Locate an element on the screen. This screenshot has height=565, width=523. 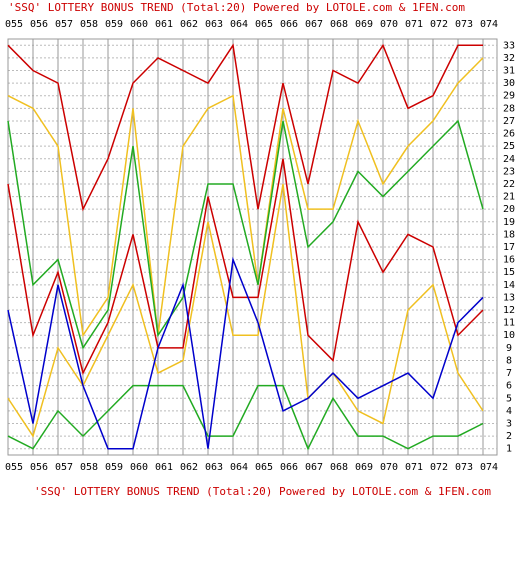
y-tick-label: 15 is located at coordinates (509, 272).